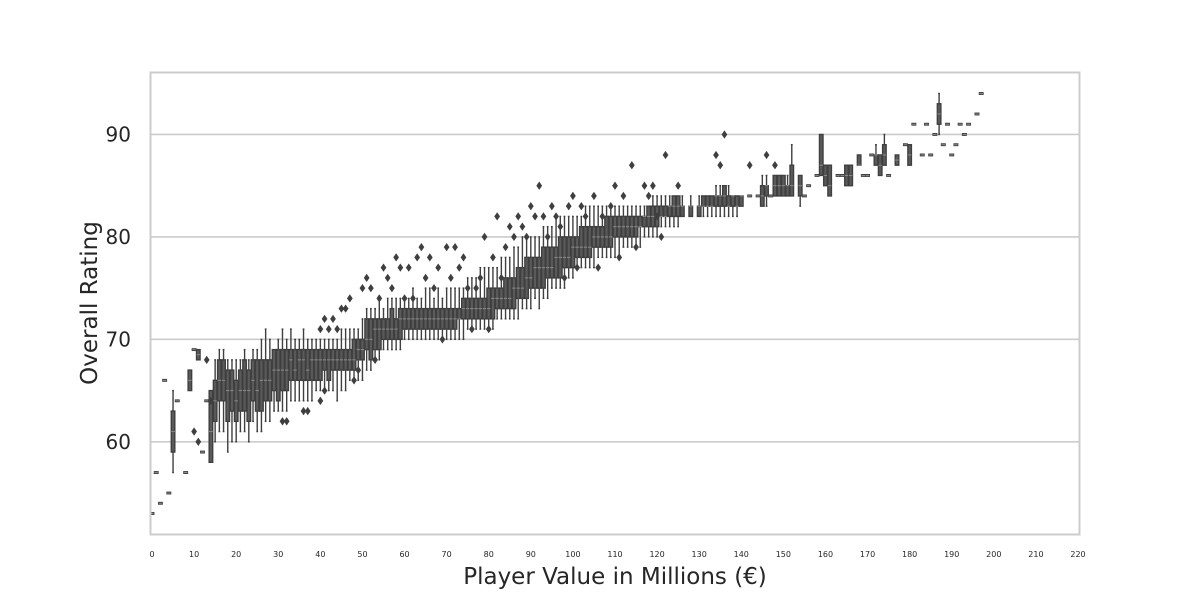  Describe the element at coordinates (615, 577) in the screenshot. I see `x-axis-label: Player Value in Millions (€)` at that location.